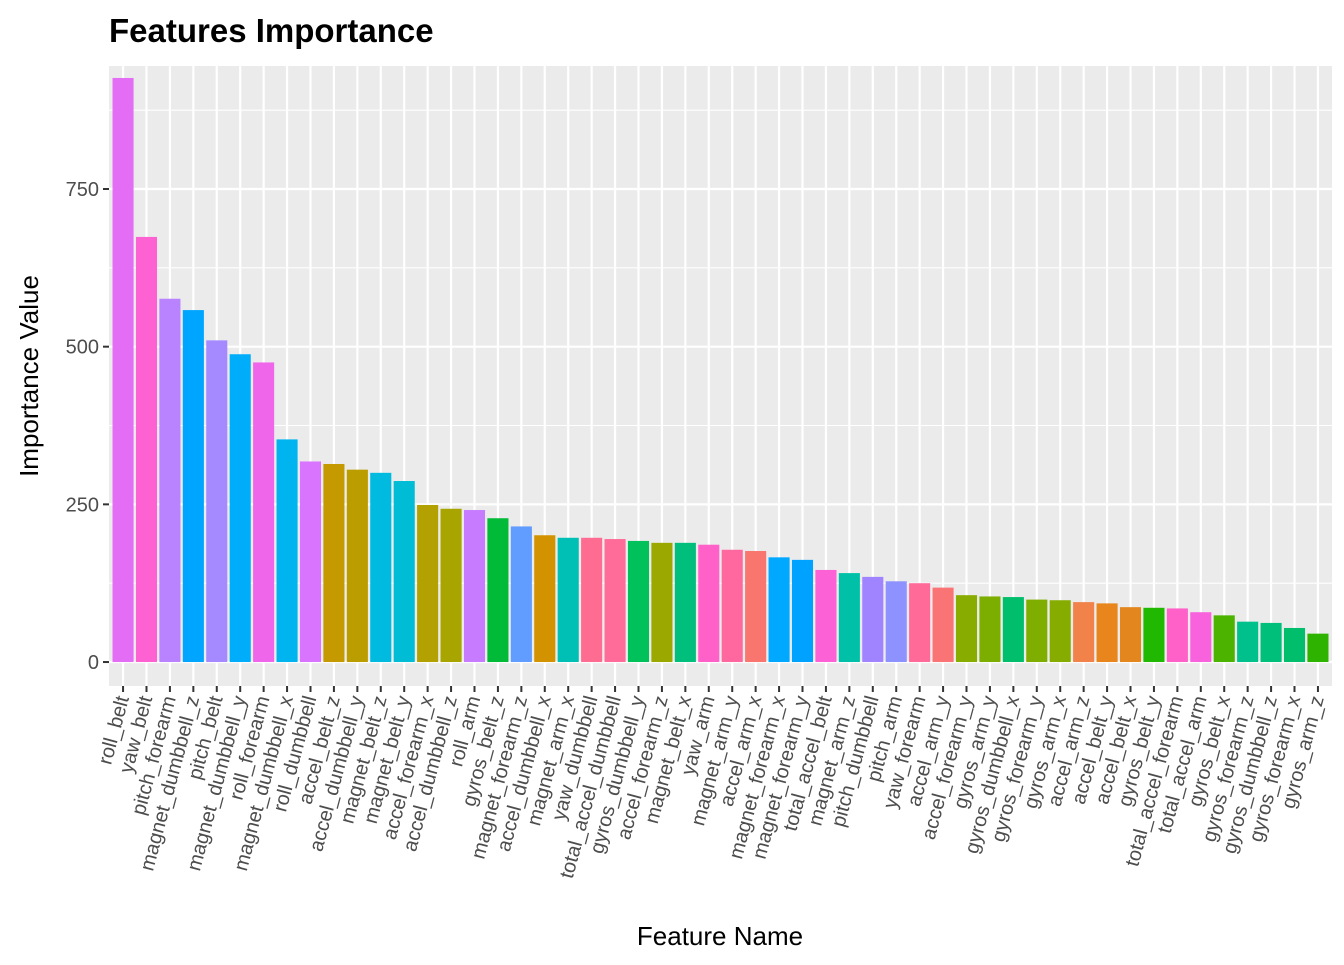 Image resolution: width=1344 pixels, height=965 pixels. What do you see at coordinates (146, 449) in the screenshot?
I see `bar-yaw_belt` at bounding box center [146, 449].